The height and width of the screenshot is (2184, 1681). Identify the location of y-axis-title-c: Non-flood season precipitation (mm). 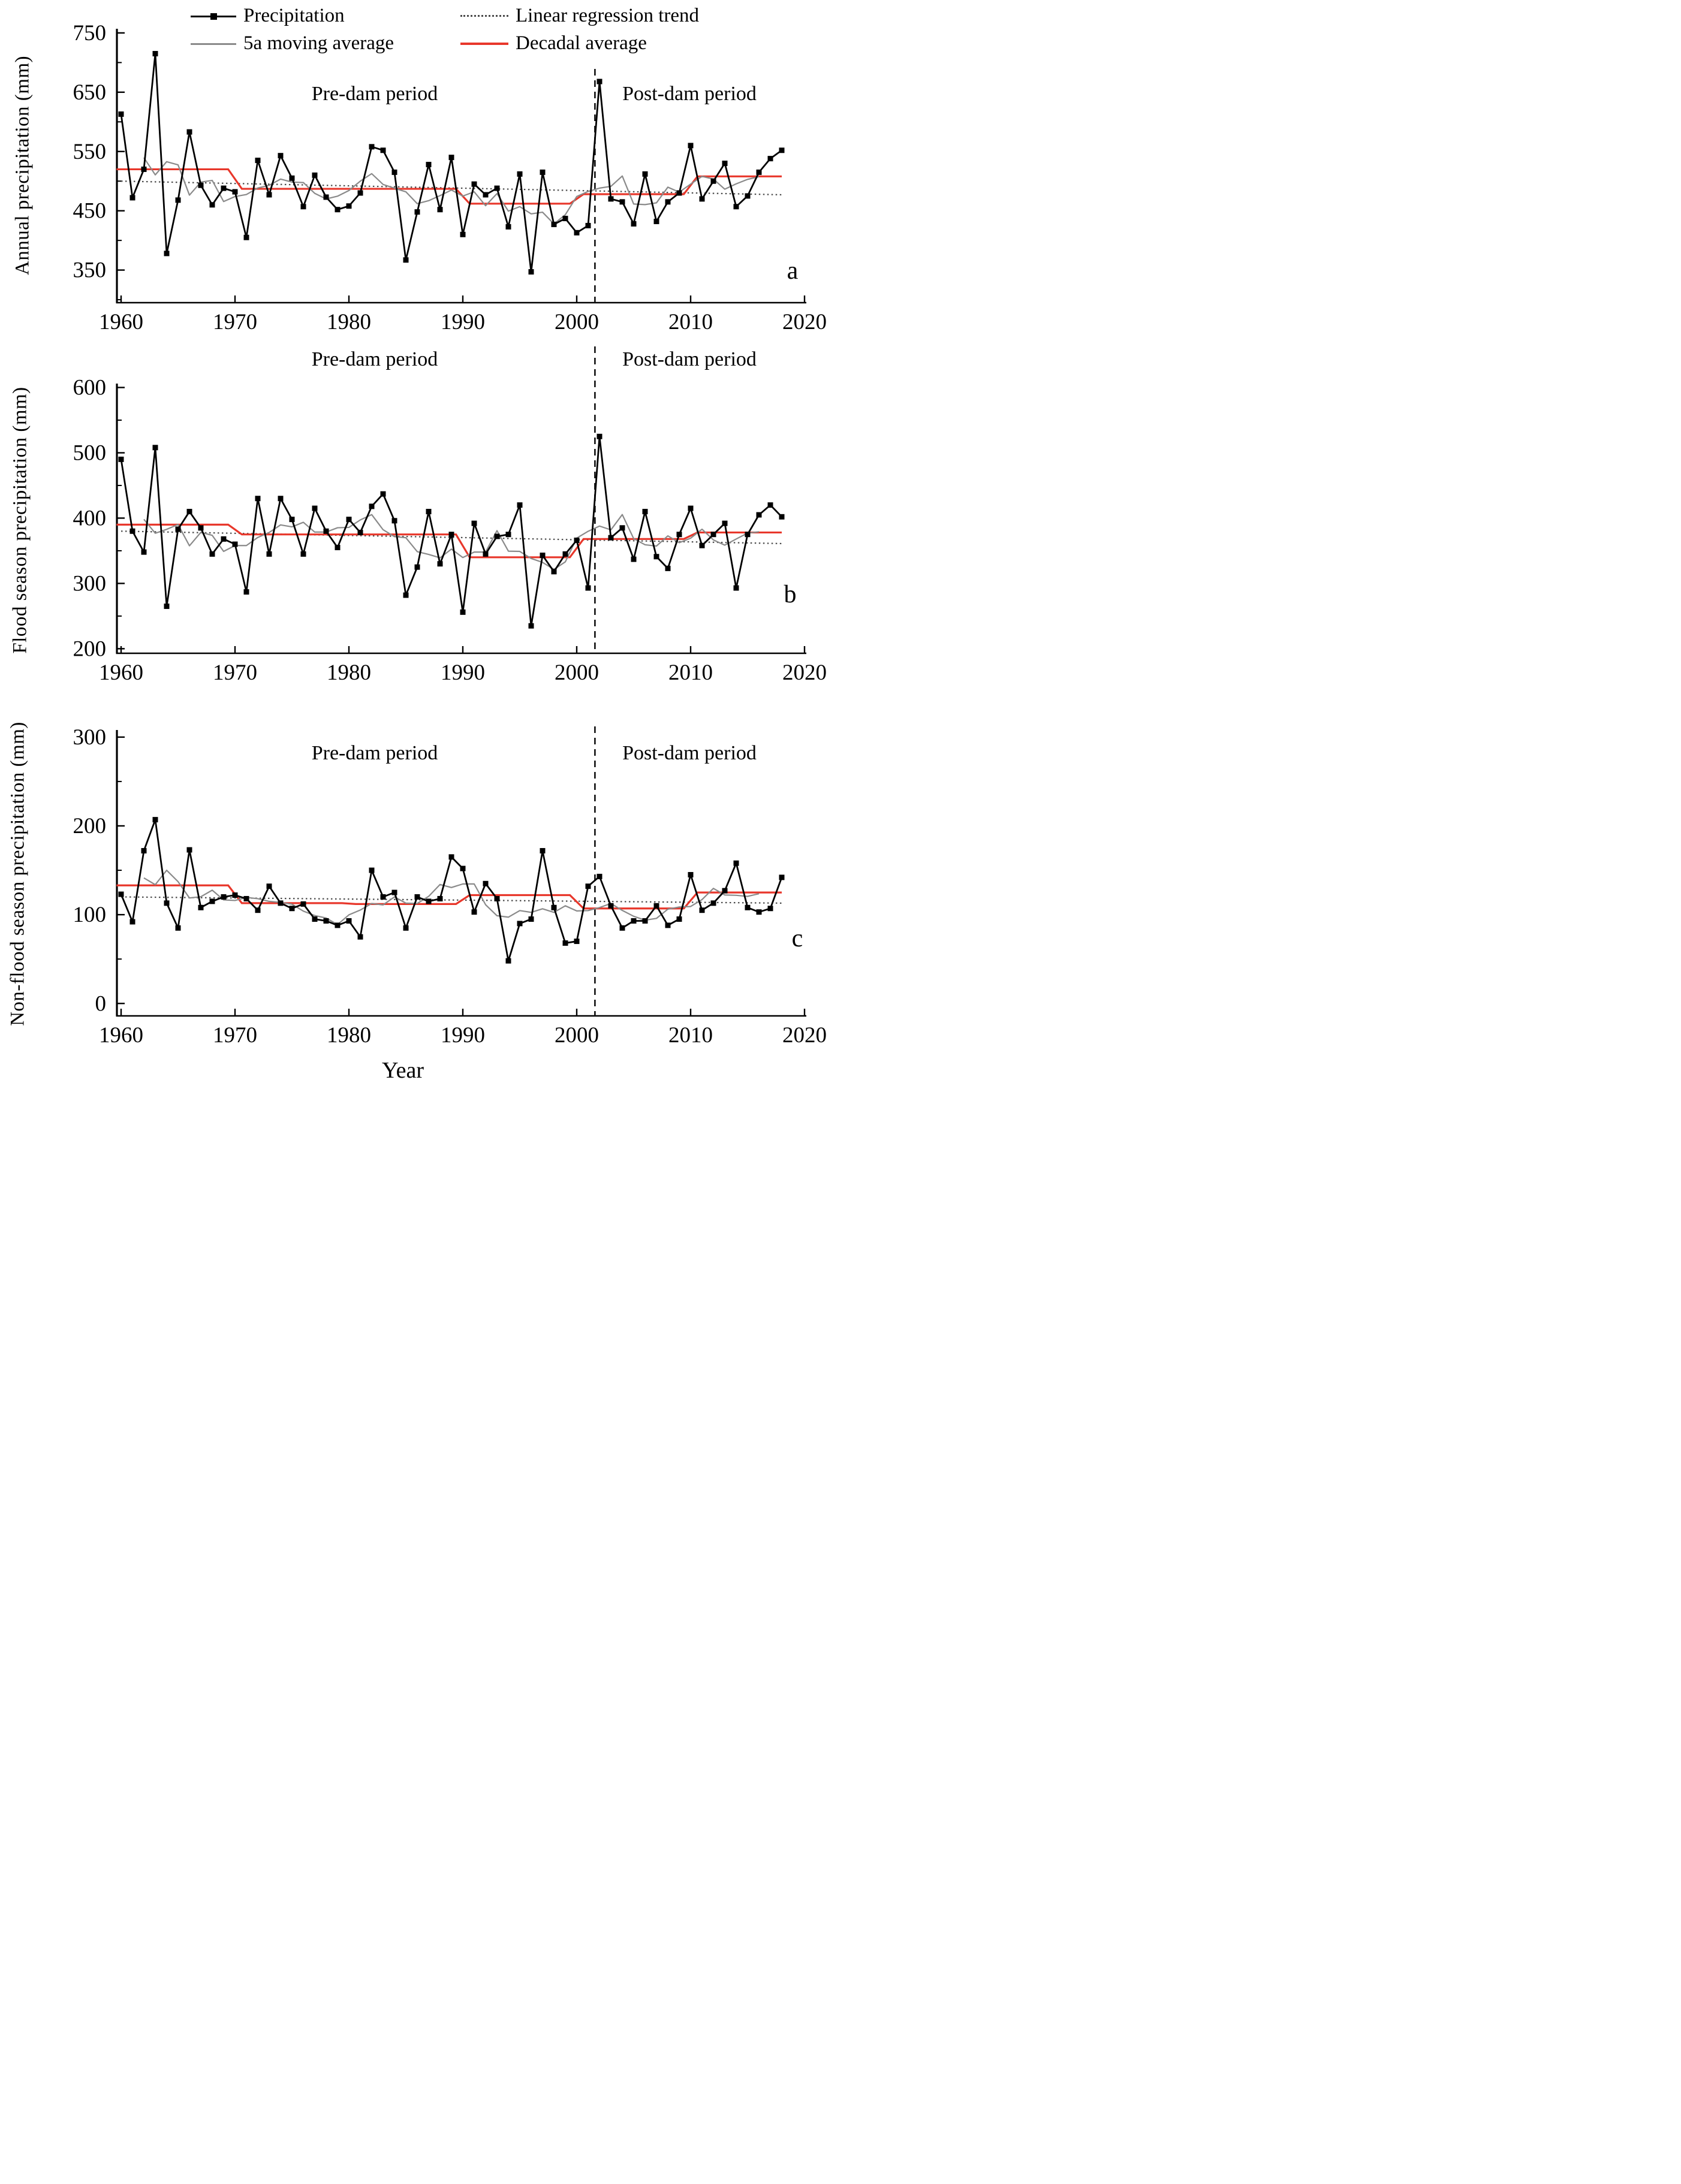
(18, 874).